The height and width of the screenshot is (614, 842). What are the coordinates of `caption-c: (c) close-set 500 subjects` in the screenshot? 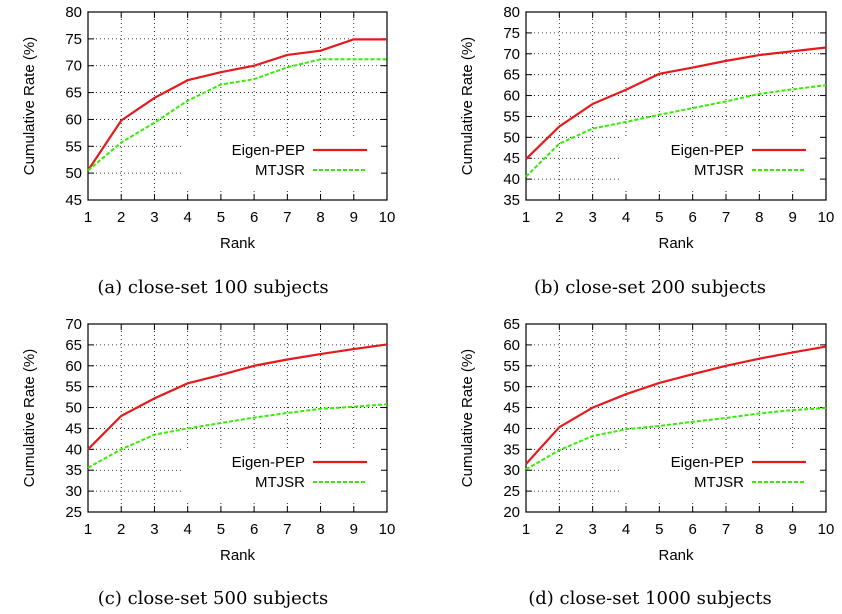 It's located at (213, 598).